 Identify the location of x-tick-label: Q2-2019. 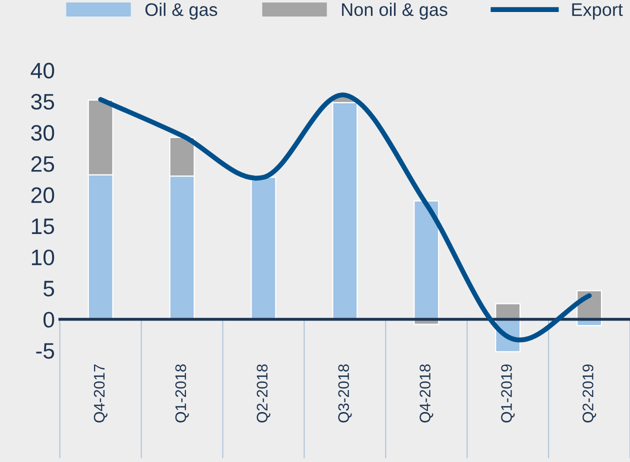
(589, 393).